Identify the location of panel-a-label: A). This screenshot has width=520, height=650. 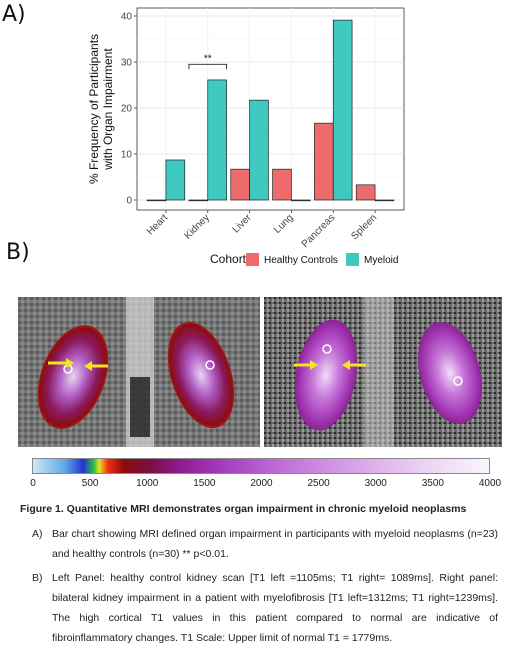
(14, 14).